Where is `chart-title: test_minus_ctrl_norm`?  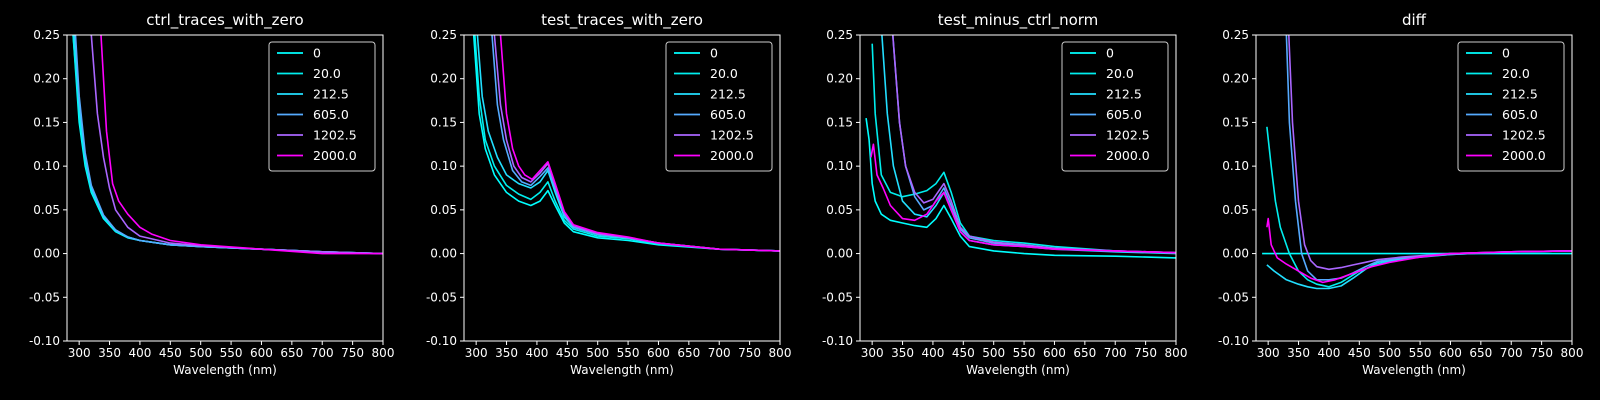
chart-title: test_minus_ctrl_norm is located at coordinates (1018, 20).